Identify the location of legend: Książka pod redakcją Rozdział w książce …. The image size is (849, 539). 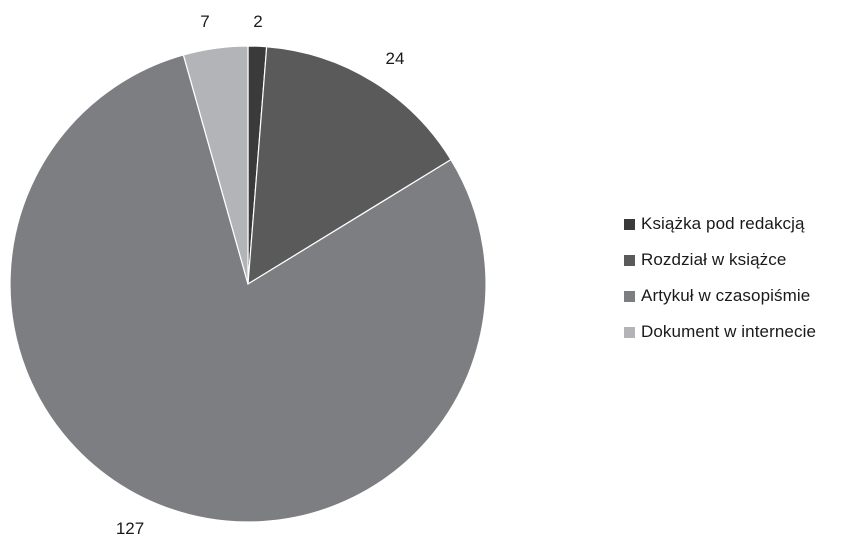
(736, 285).